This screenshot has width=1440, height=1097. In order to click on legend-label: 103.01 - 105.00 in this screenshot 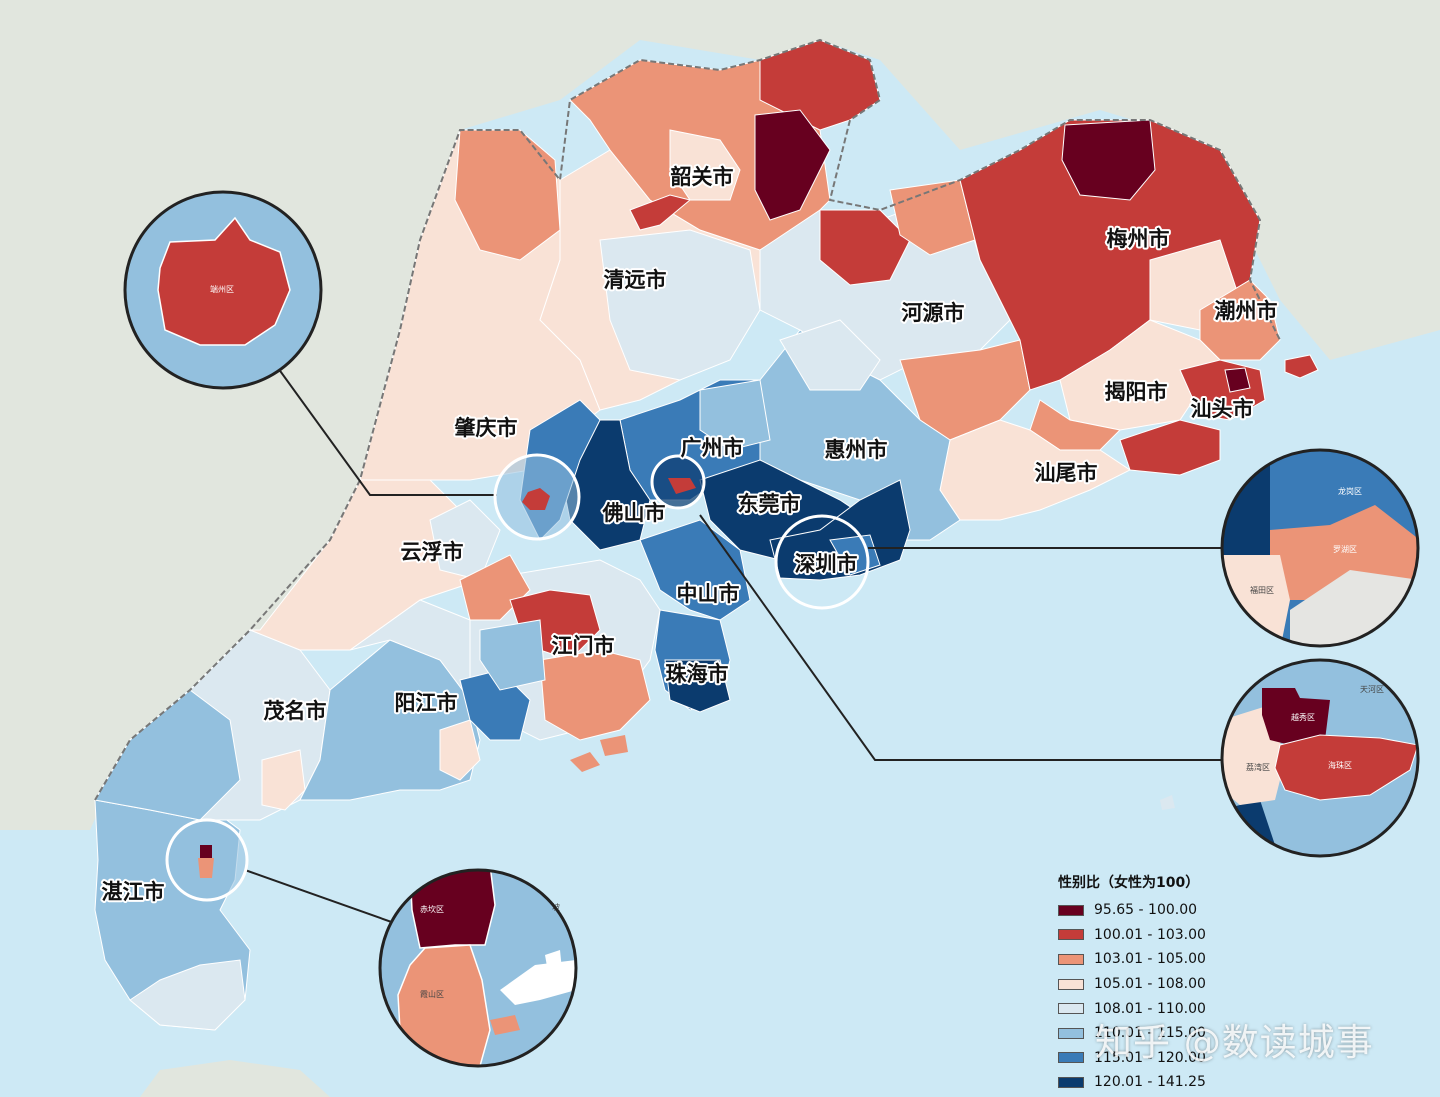, I will do `click(1150, 959)`.